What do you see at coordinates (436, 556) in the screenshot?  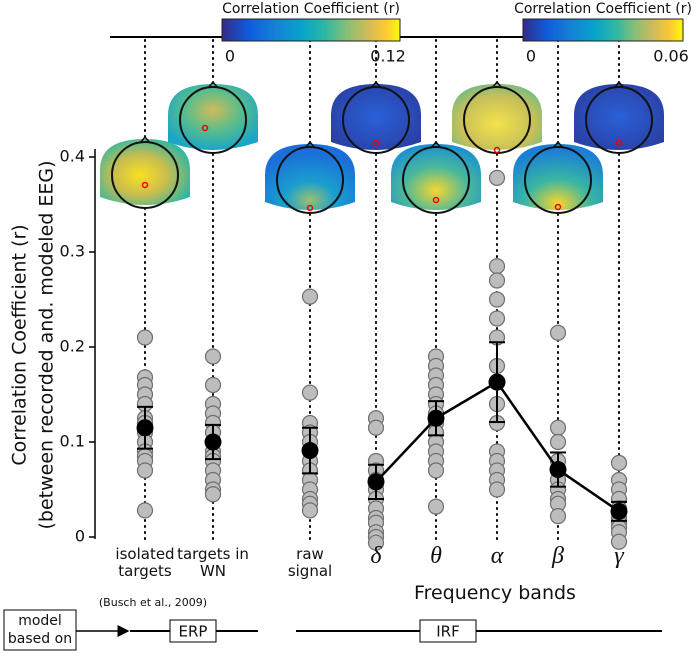 I see `x-tick-label: θ` at bounding box center [436, 556].